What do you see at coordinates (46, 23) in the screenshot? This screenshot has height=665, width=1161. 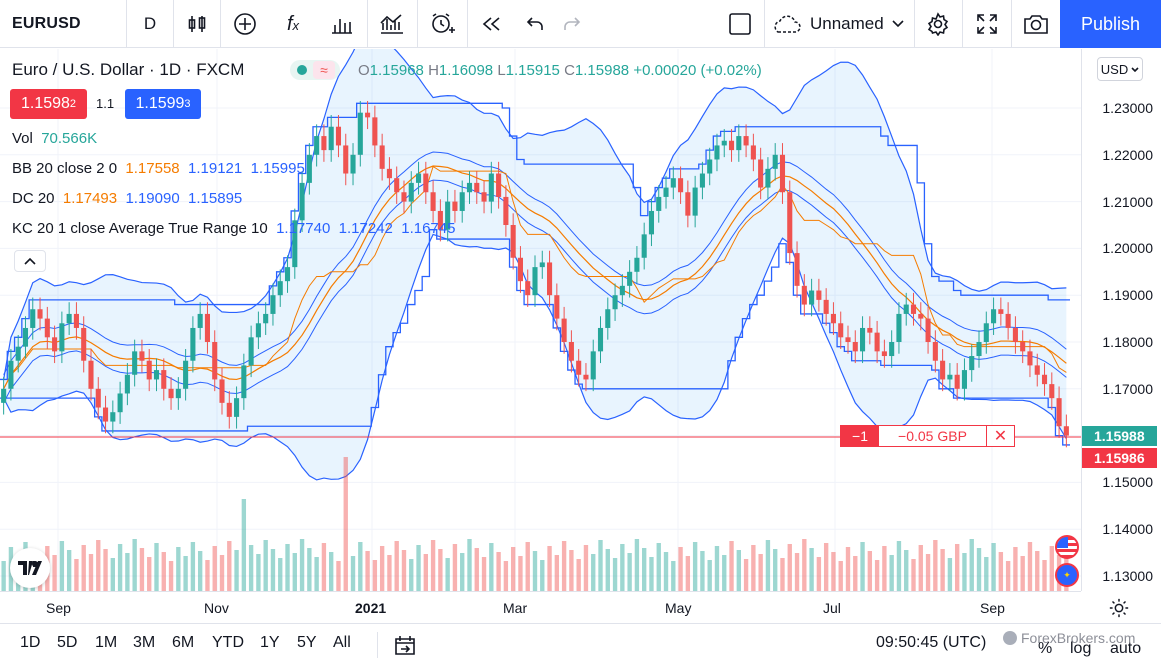 I see `symbol-search-button: EURUSD` at bounding box center [46, 23].